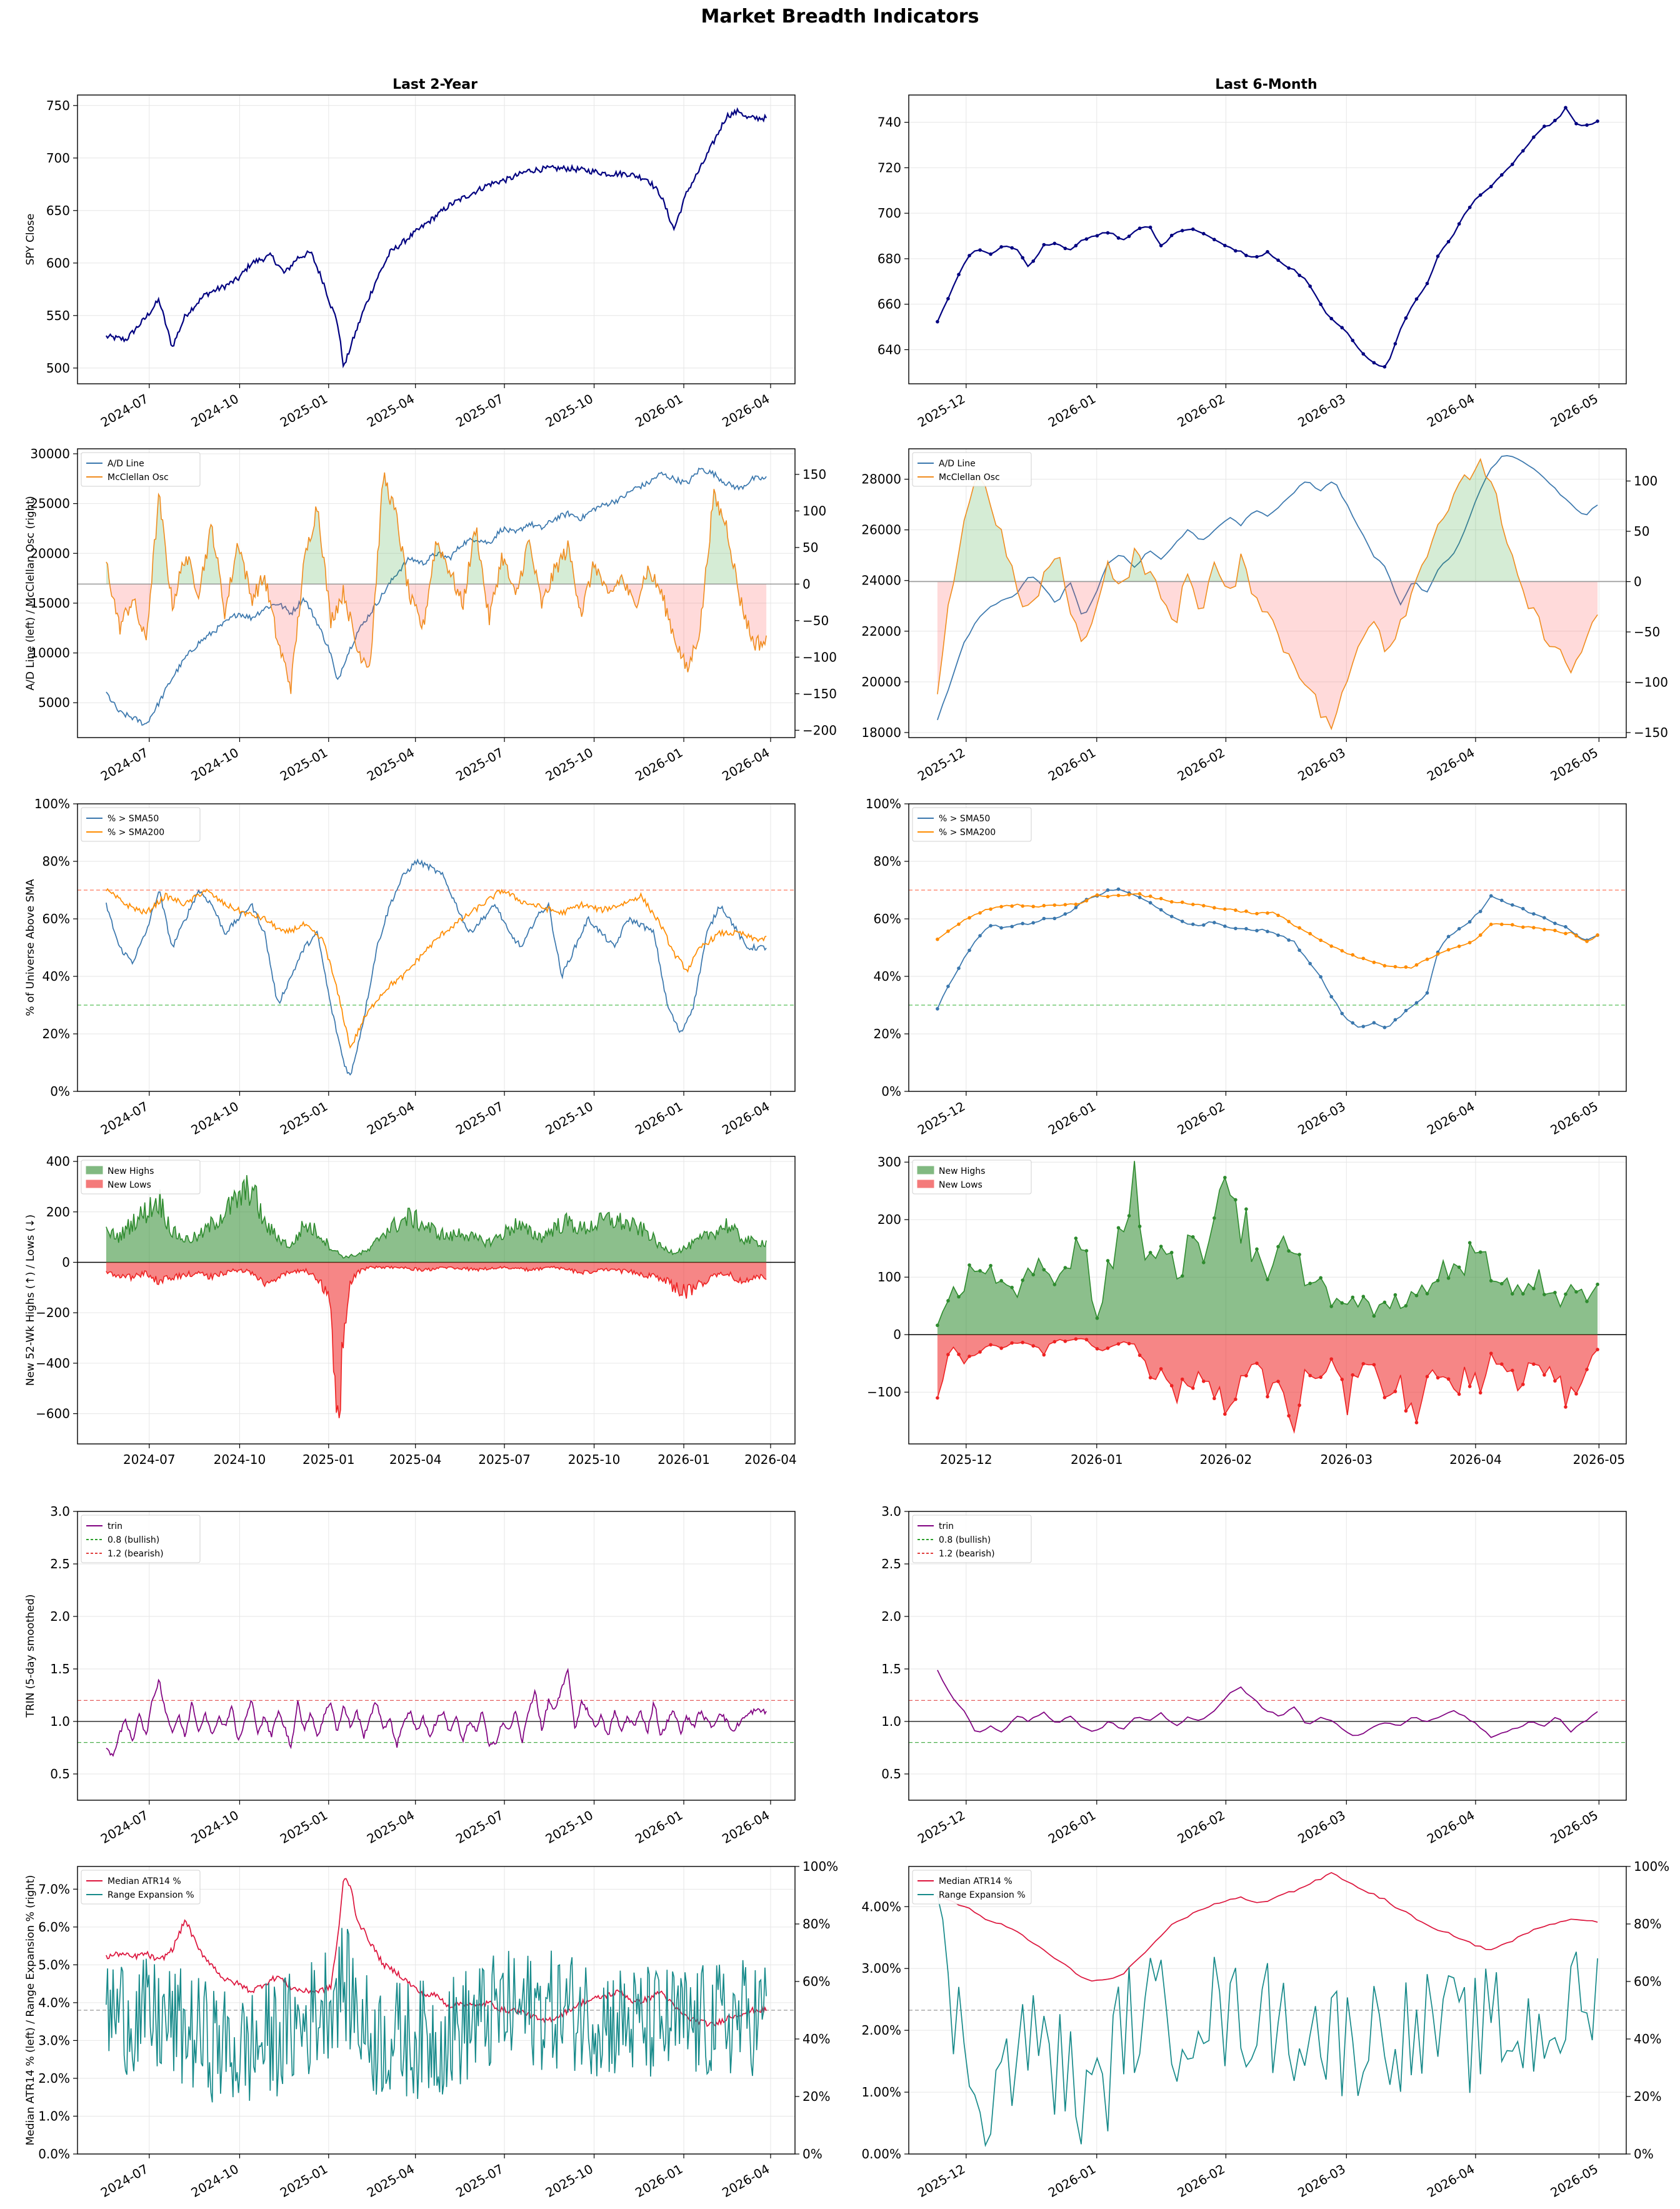 The height and width of the screenshot is (2209, 1680). What do you see at coordinates (56, 861) in the screenshot?
I see `y-tick-label: 80%` at bounding box center [56, 861].